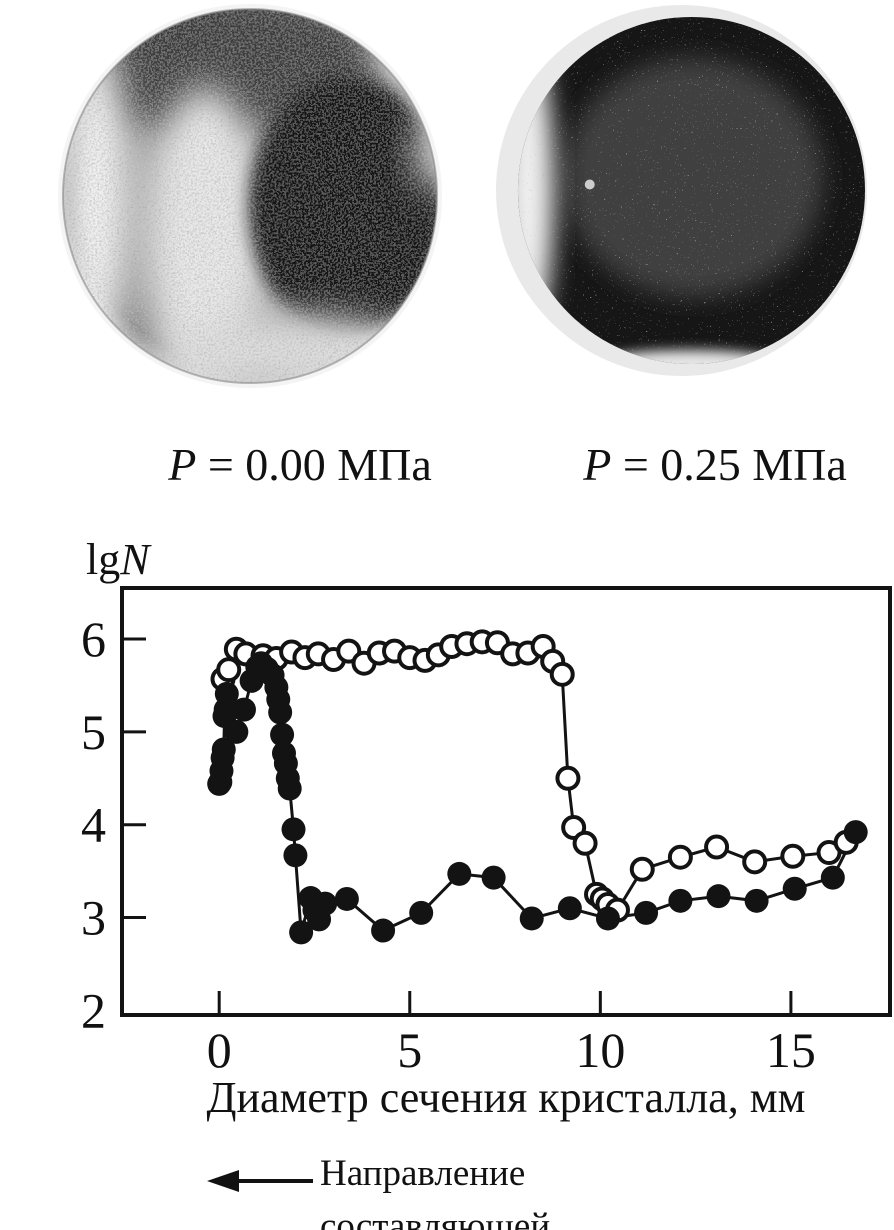 The width and height of the screenshot is (894, 1230). I want to click on x-tick-label: 0, so click(219, 1050).